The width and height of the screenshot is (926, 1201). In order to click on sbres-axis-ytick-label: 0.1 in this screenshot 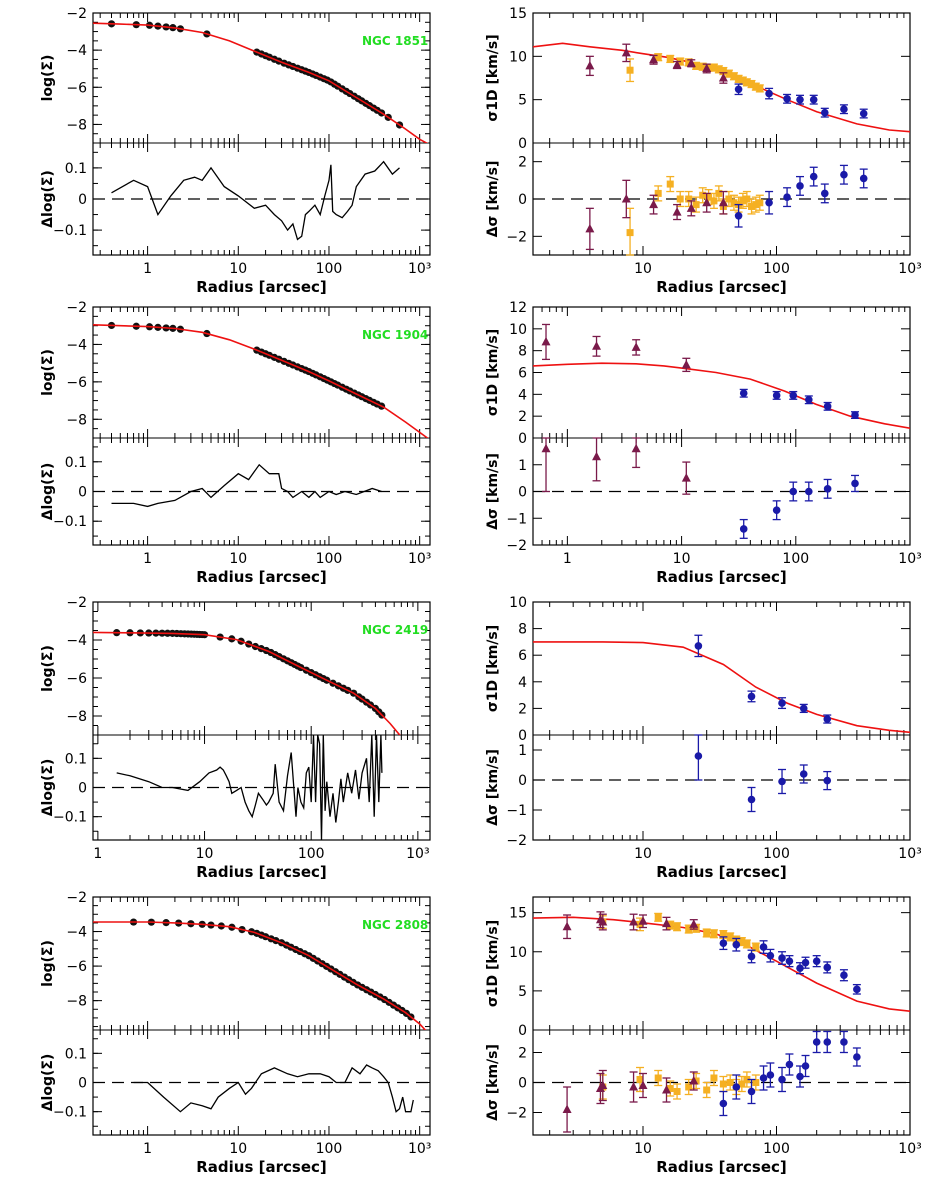, I will do `click(76, 759)`.